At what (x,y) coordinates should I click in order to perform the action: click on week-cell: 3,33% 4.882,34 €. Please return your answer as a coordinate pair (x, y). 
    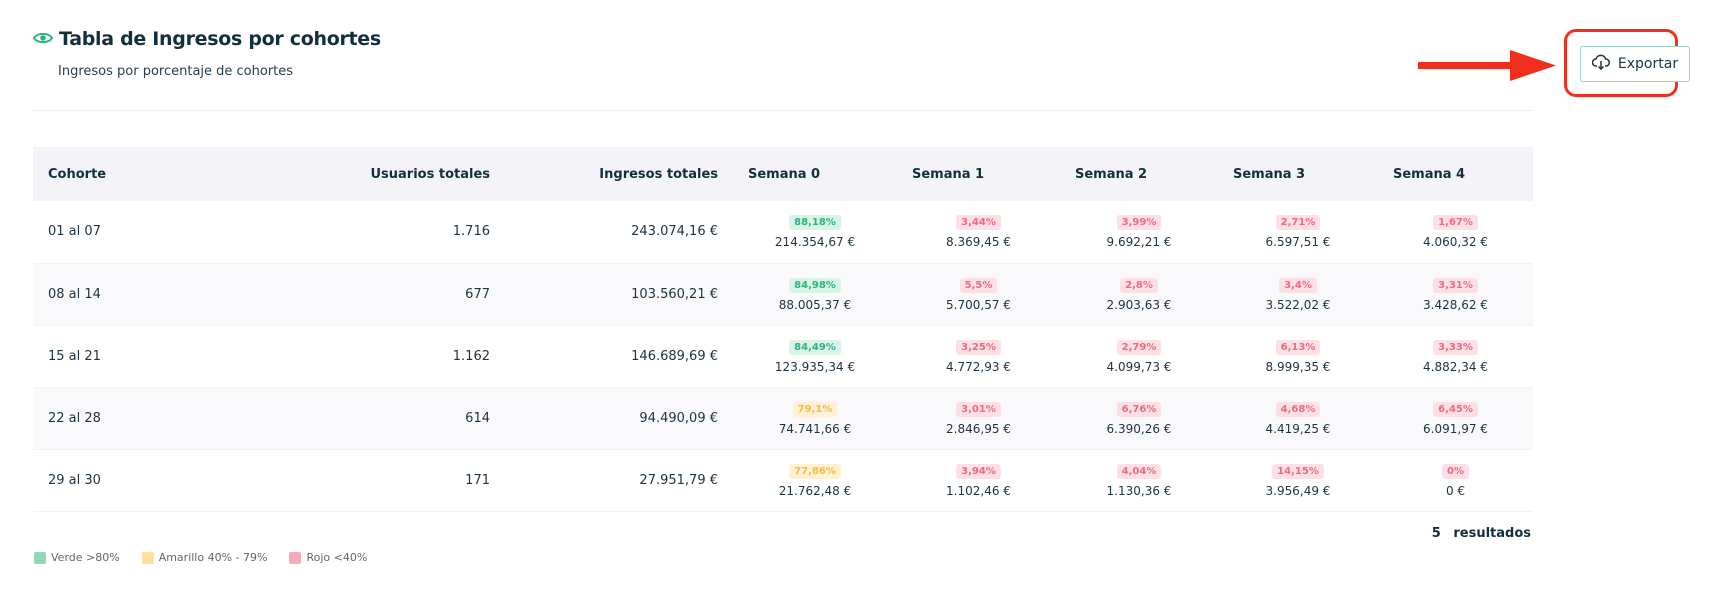
    Looking at the image, I should click on (1455, 356).